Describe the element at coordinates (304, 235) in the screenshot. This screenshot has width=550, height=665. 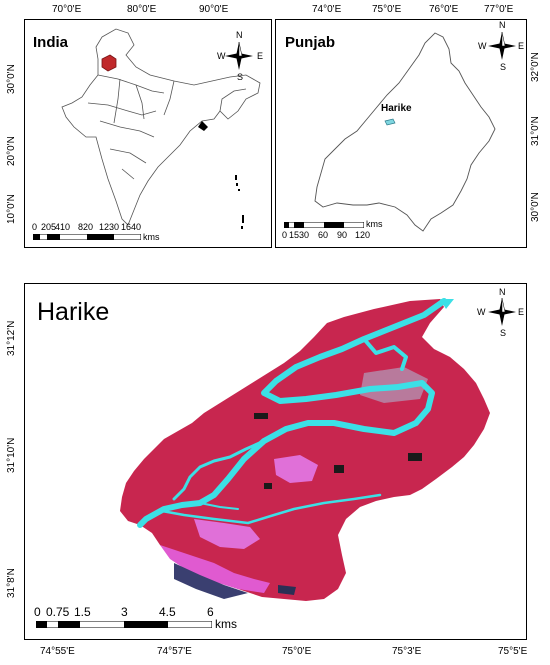
I see `punjab-scale-2: 30` at that location.